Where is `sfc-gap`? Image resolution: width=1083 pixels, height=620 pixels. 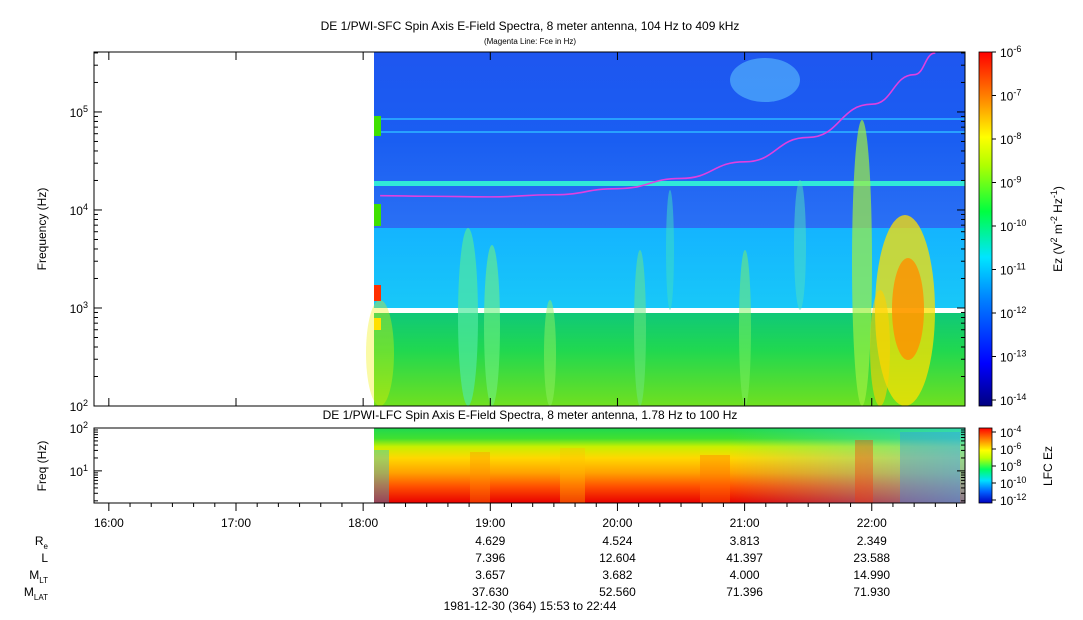
sfc-gap is located at coordinates (669, 310).